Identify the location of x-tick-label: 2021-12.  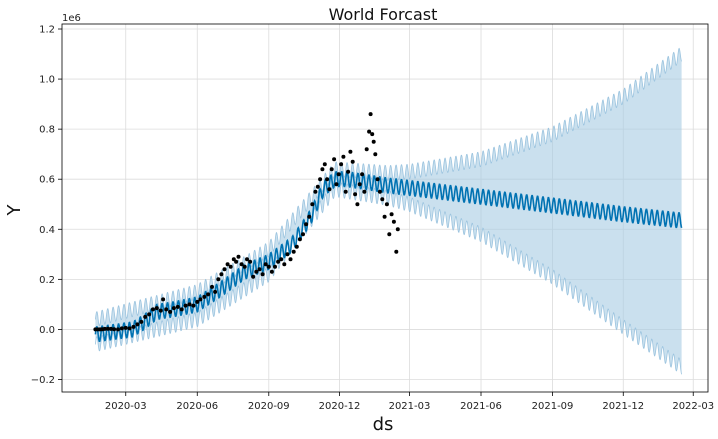
(623, 406).